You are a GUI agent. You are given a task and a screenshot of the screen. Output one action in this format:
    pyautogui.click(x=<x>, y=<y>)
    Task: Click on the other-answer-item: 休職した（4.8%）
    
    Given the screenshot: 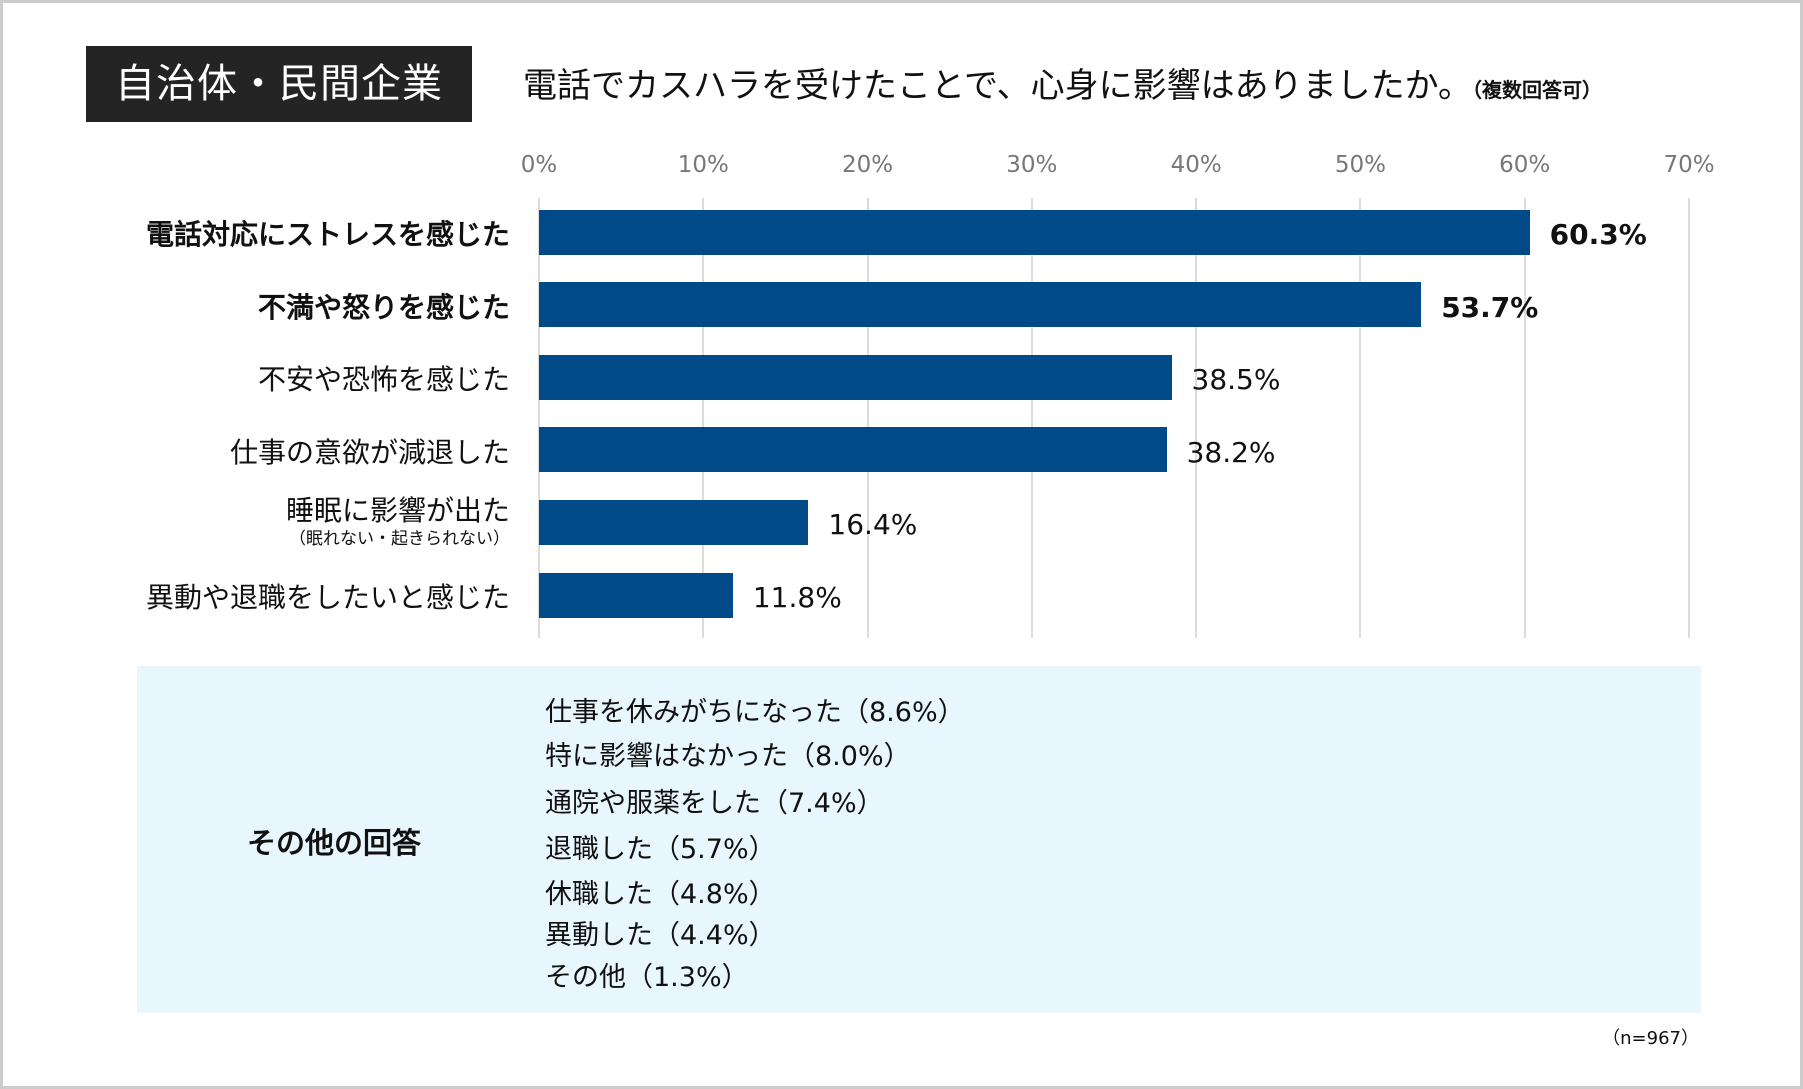 What is the action you would take?
    pyautogui.click(x=660, y=894)
    